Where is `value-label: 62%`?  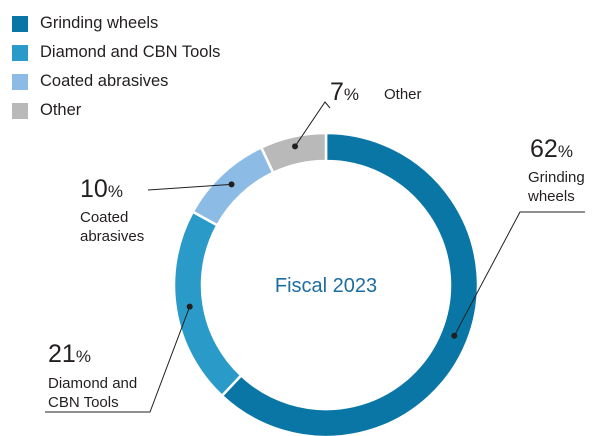 value-label: 62% is located at coordinates (551, 149).